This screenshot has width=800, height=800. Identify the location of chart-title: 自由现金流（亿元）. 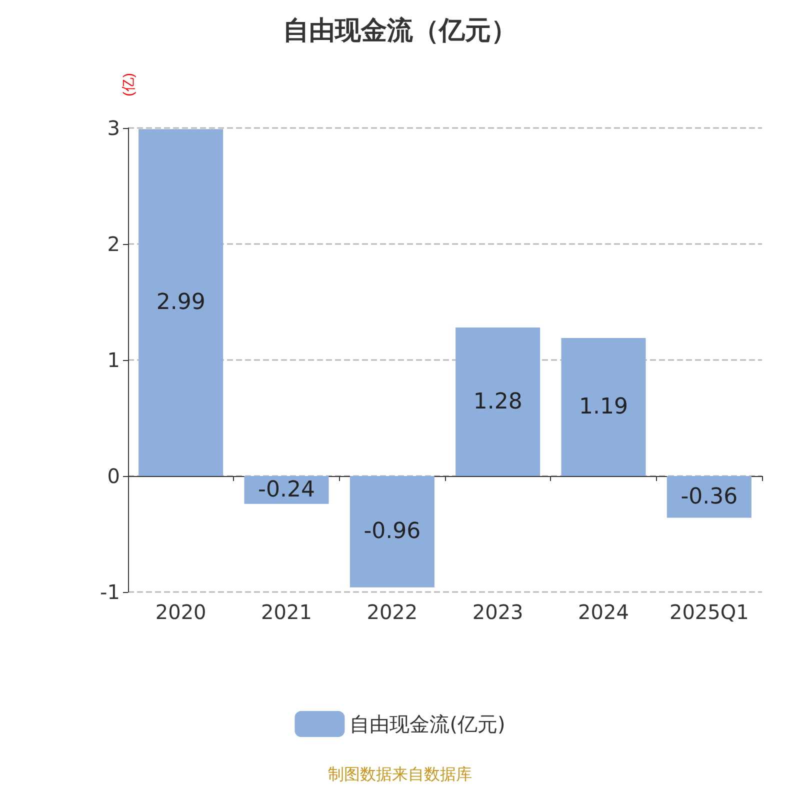
(400, 31).